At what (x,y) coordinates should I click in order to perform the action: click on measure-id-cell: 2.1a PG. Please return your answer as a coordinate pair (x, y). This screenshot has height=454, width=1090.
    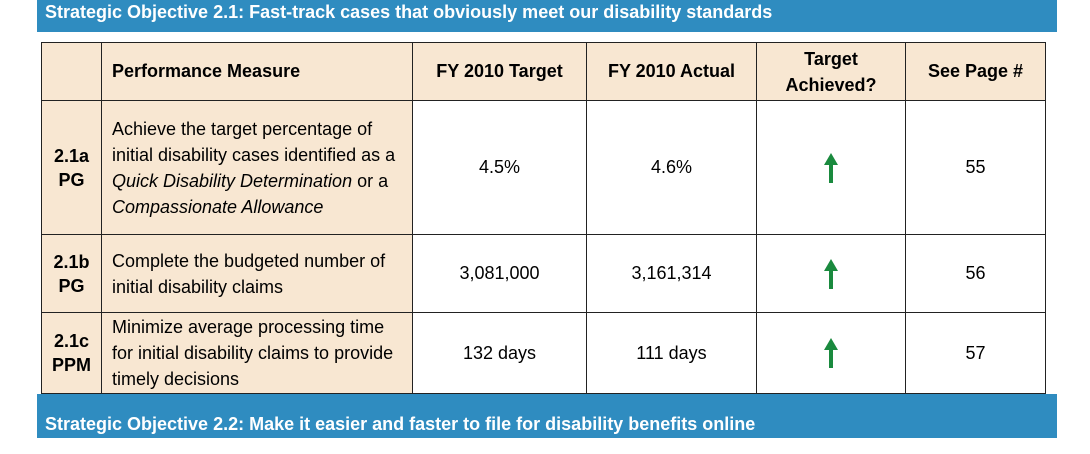
    Looking at the image, I should click on (71, 167).